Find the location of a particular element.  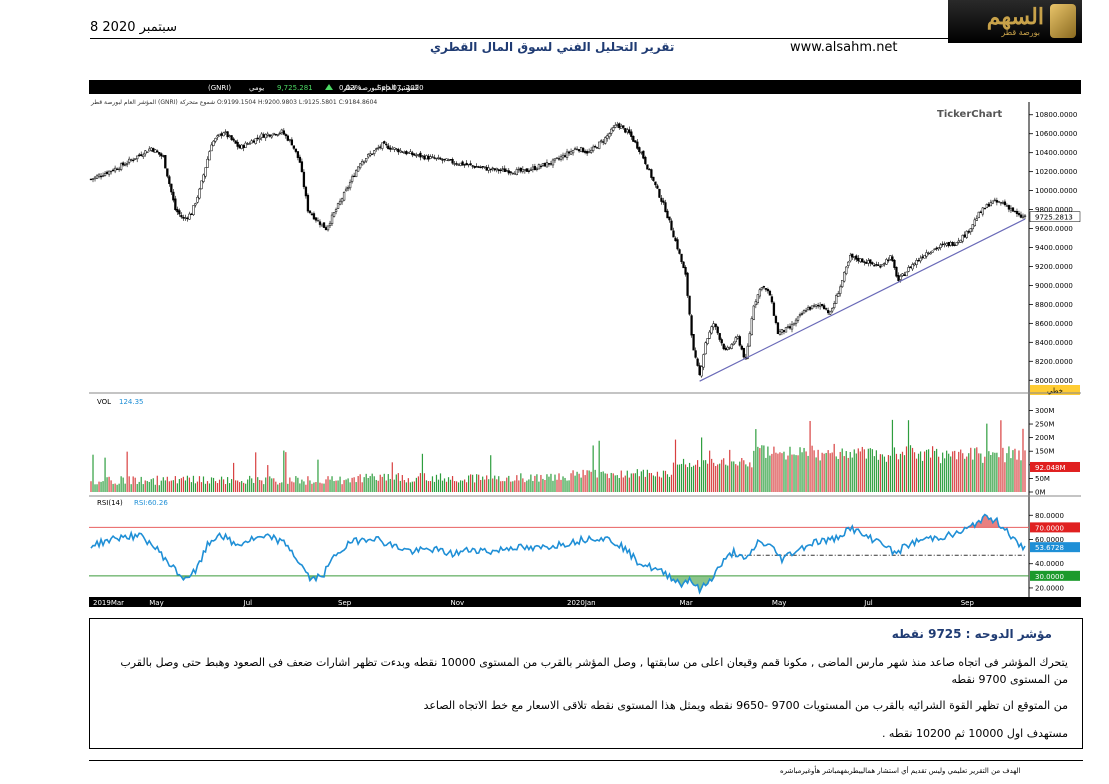

rsi-line is located at coordinates (558, 554).